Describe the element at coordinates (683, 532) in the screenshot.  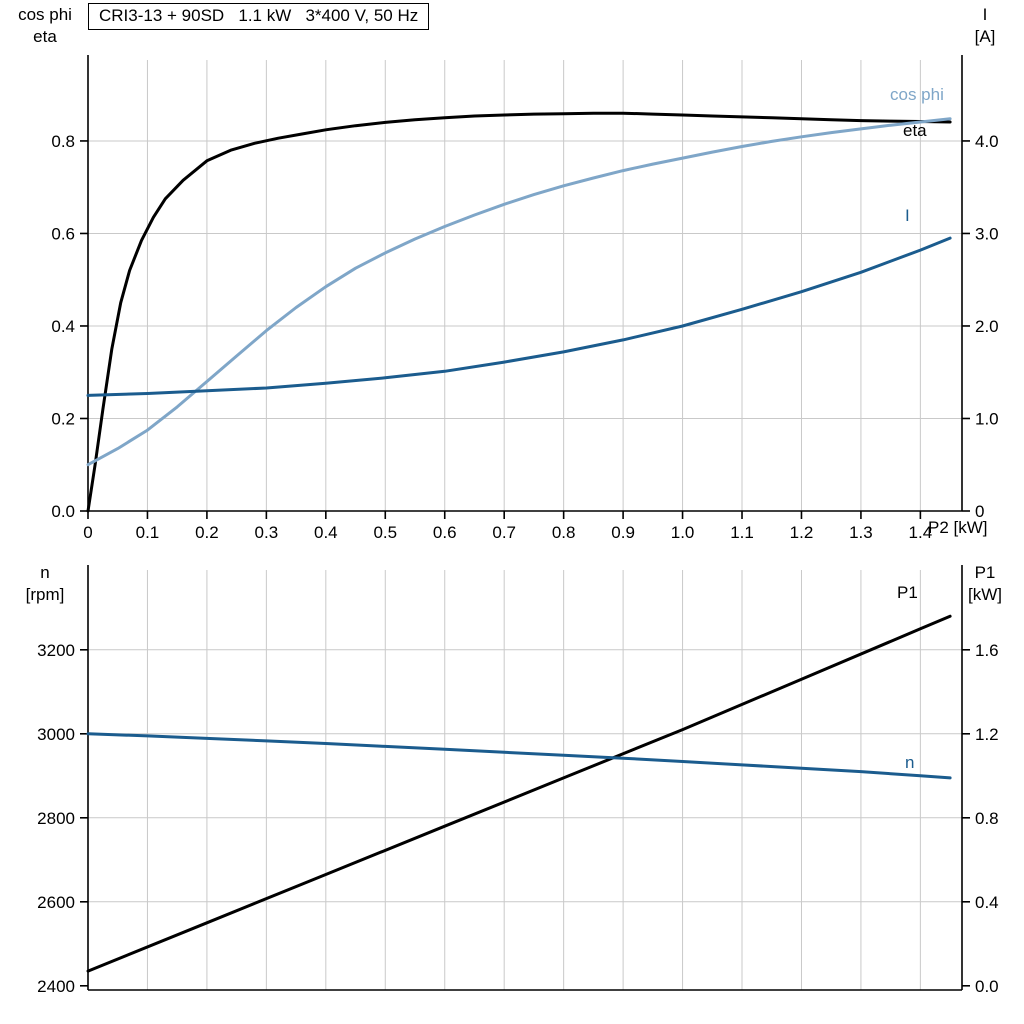
I see `x-tick-label: 1.0` at that location.